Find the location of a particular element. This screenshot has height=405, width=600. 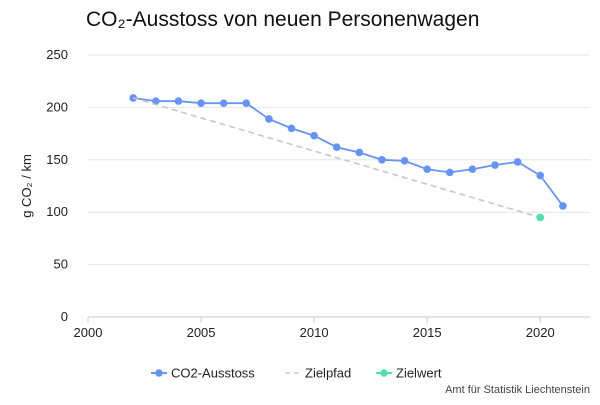

y-tick-label-100: 100 is located at coordinates (57, 211).